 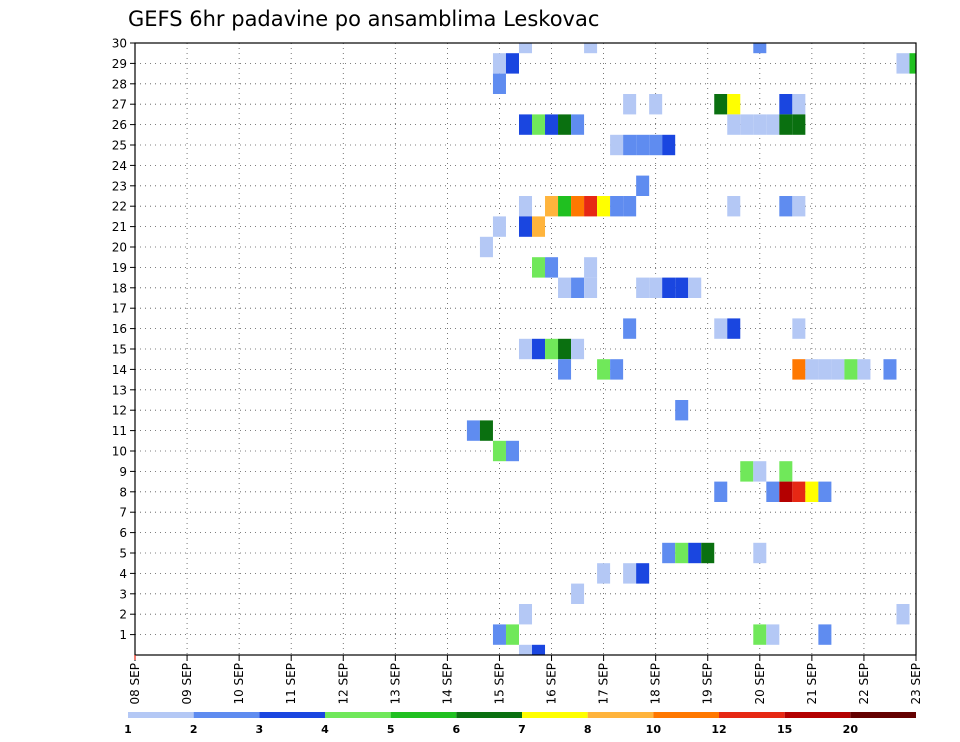 What do you see at coordinates (119, 64) in the screenshot?
I see `y-tick-label: 29` at bounding box center [119, 64].